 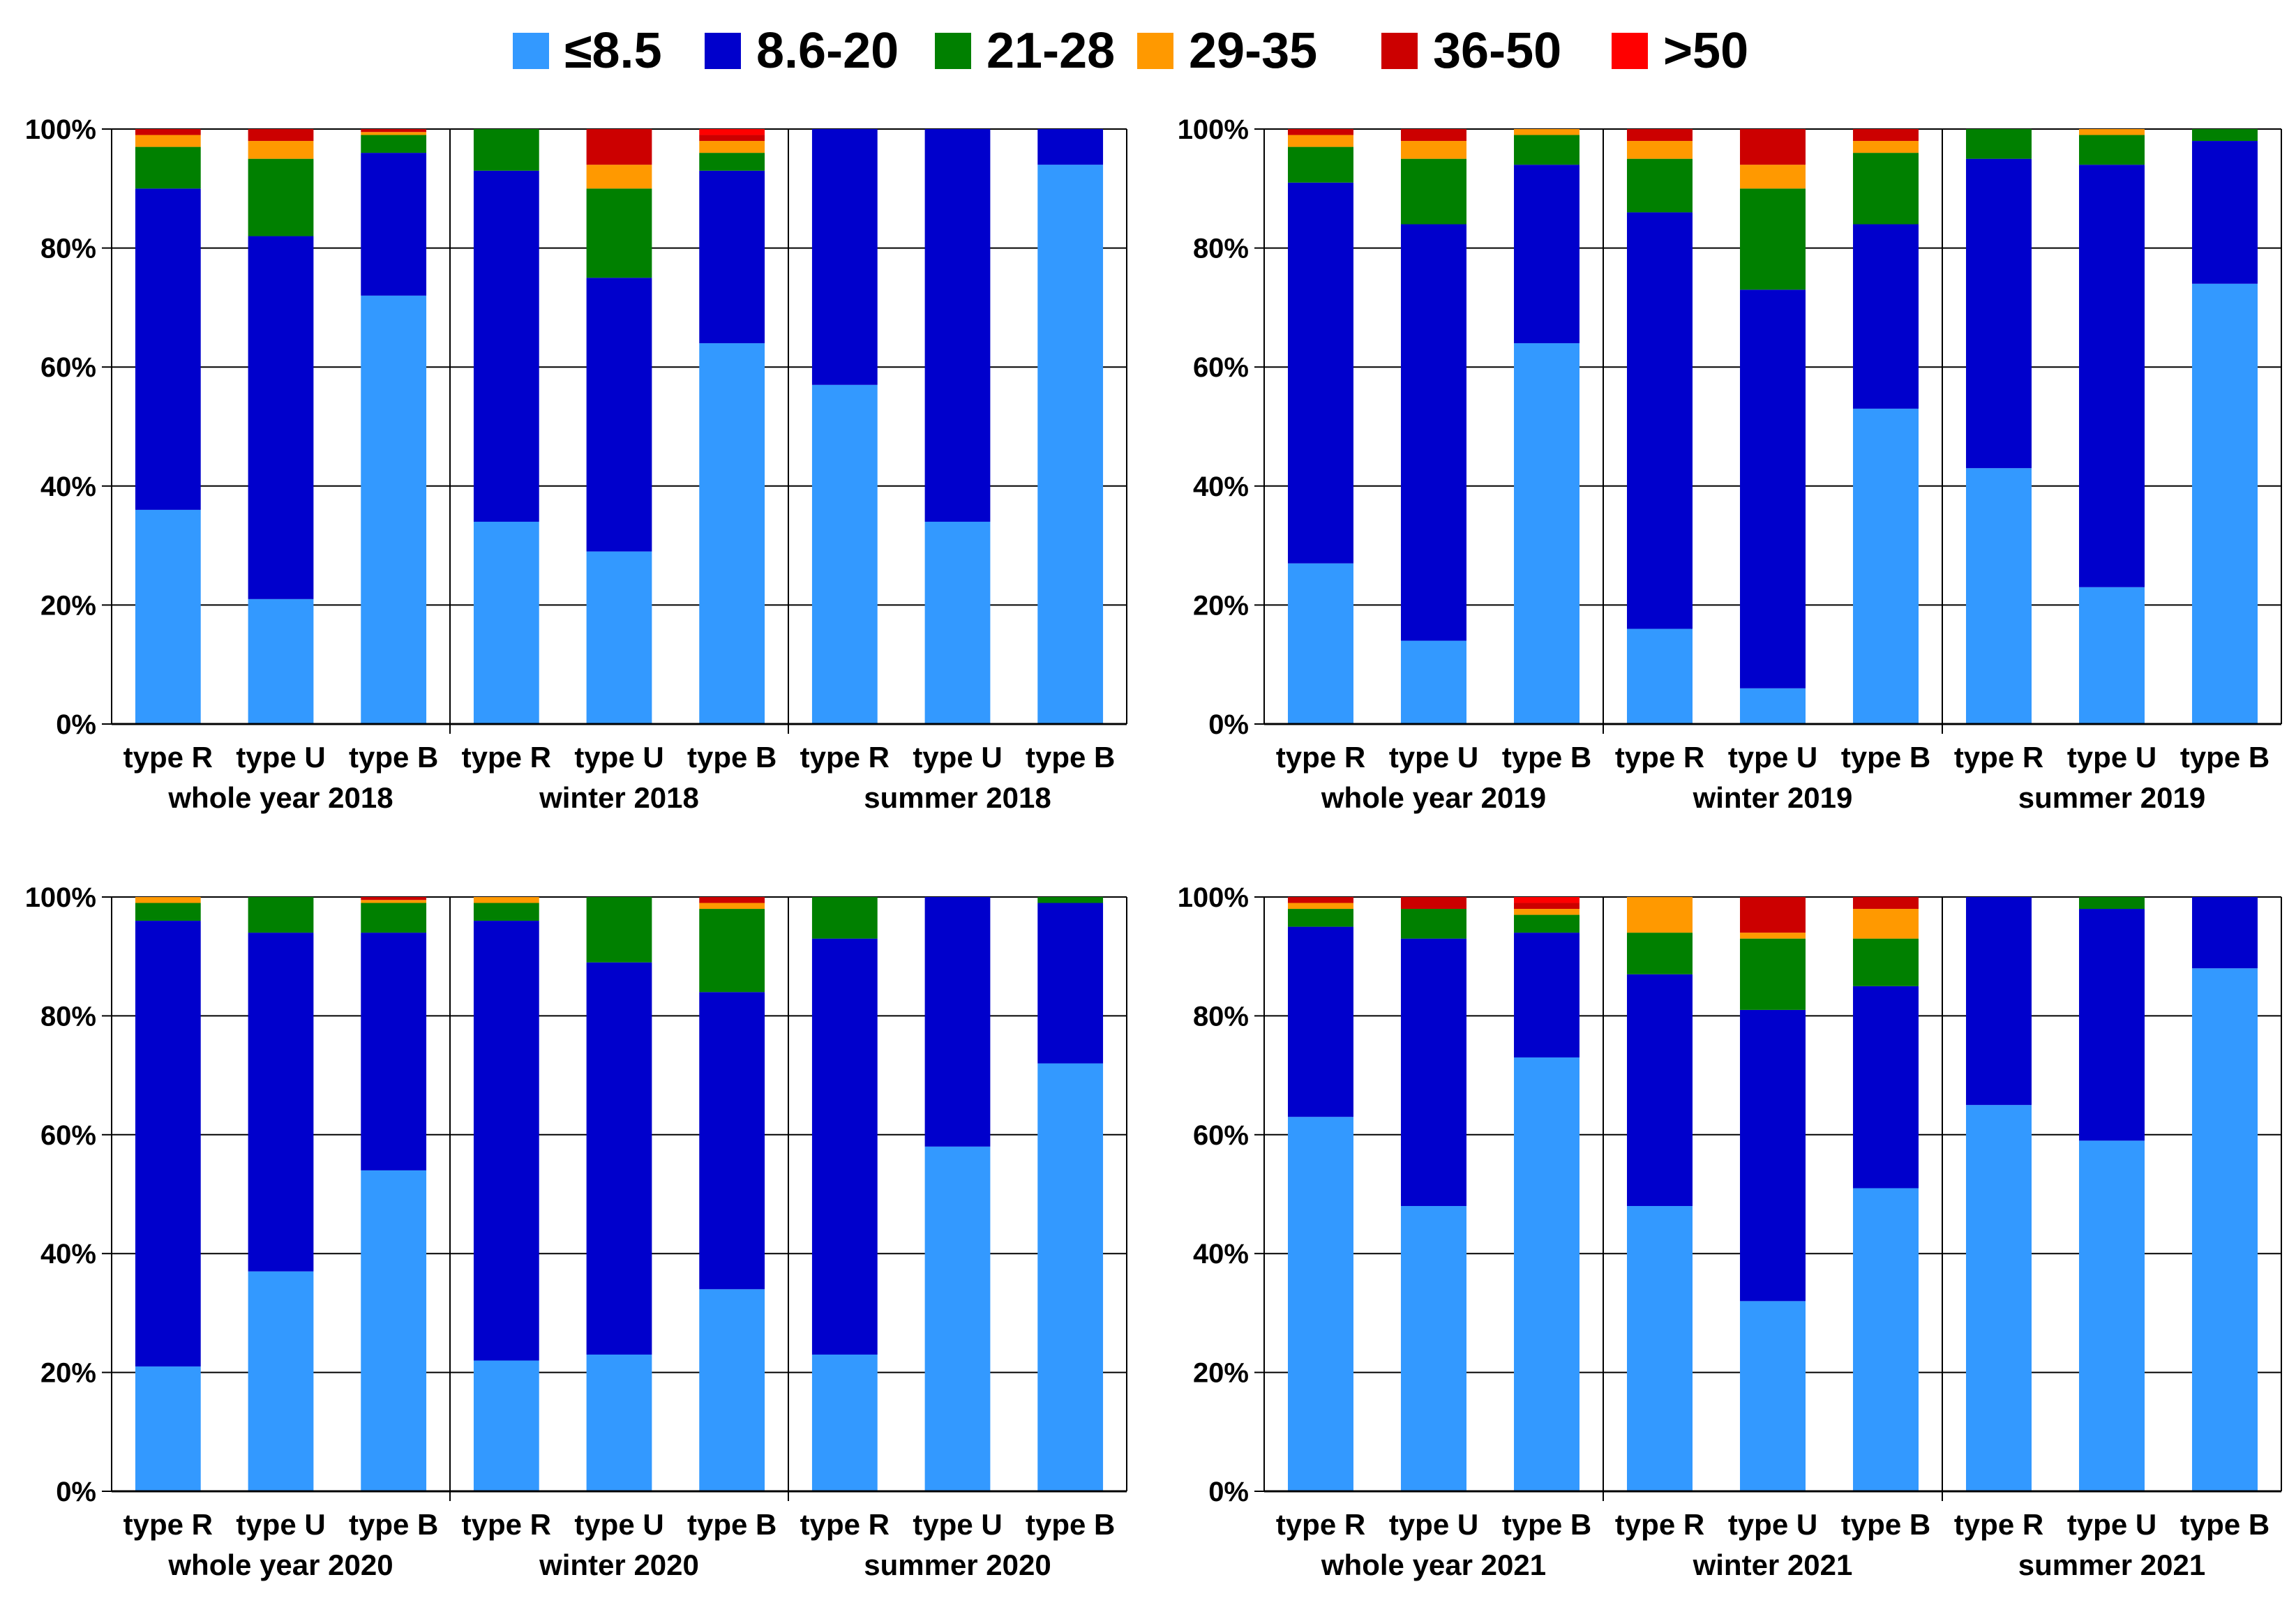 I want to click on group-label: summer 2021, so click(x=2112, y=1564).